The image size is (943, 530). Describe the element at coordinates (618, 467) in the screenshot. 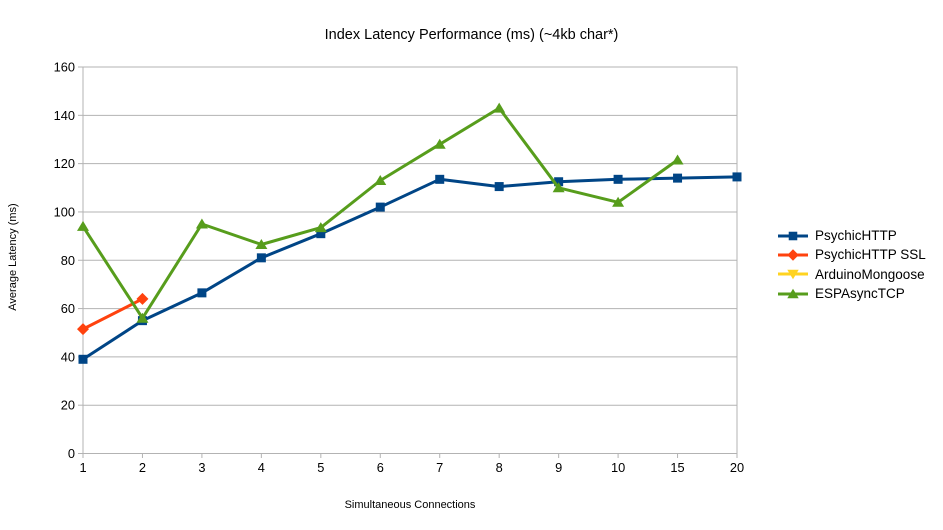

I see `x-tick-label: 10` at that location.